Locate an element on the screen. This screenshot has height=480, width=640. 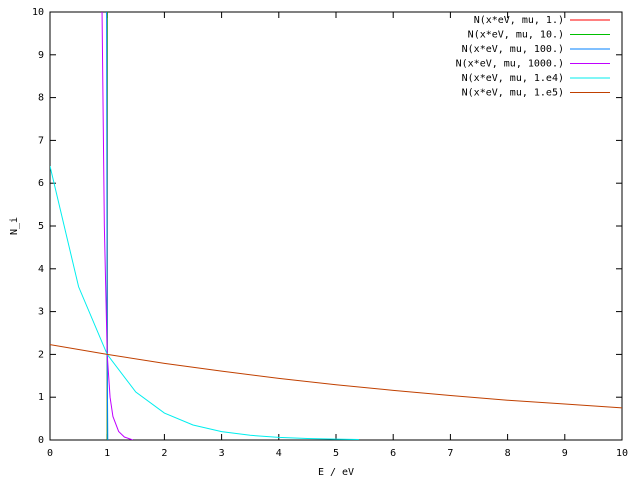
x-axis-label: E / eV is located at coordinates (336, 472).